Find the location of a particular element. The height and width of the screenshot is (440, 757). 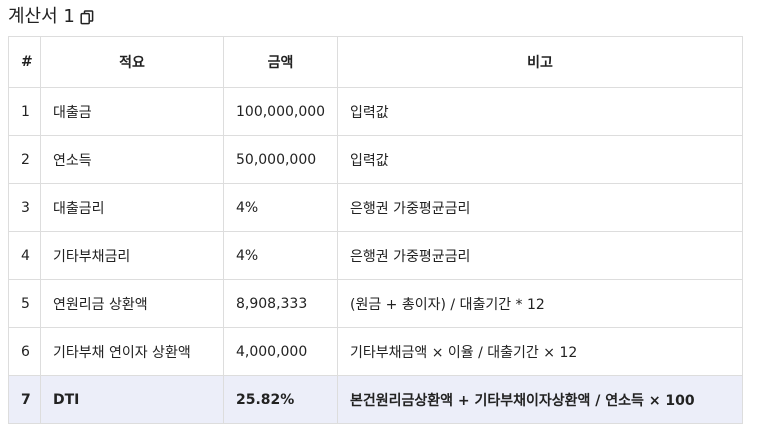

table-row: 3 대출금리 4% 은행권 가중평균금리 is located at coordinates (375, 207).